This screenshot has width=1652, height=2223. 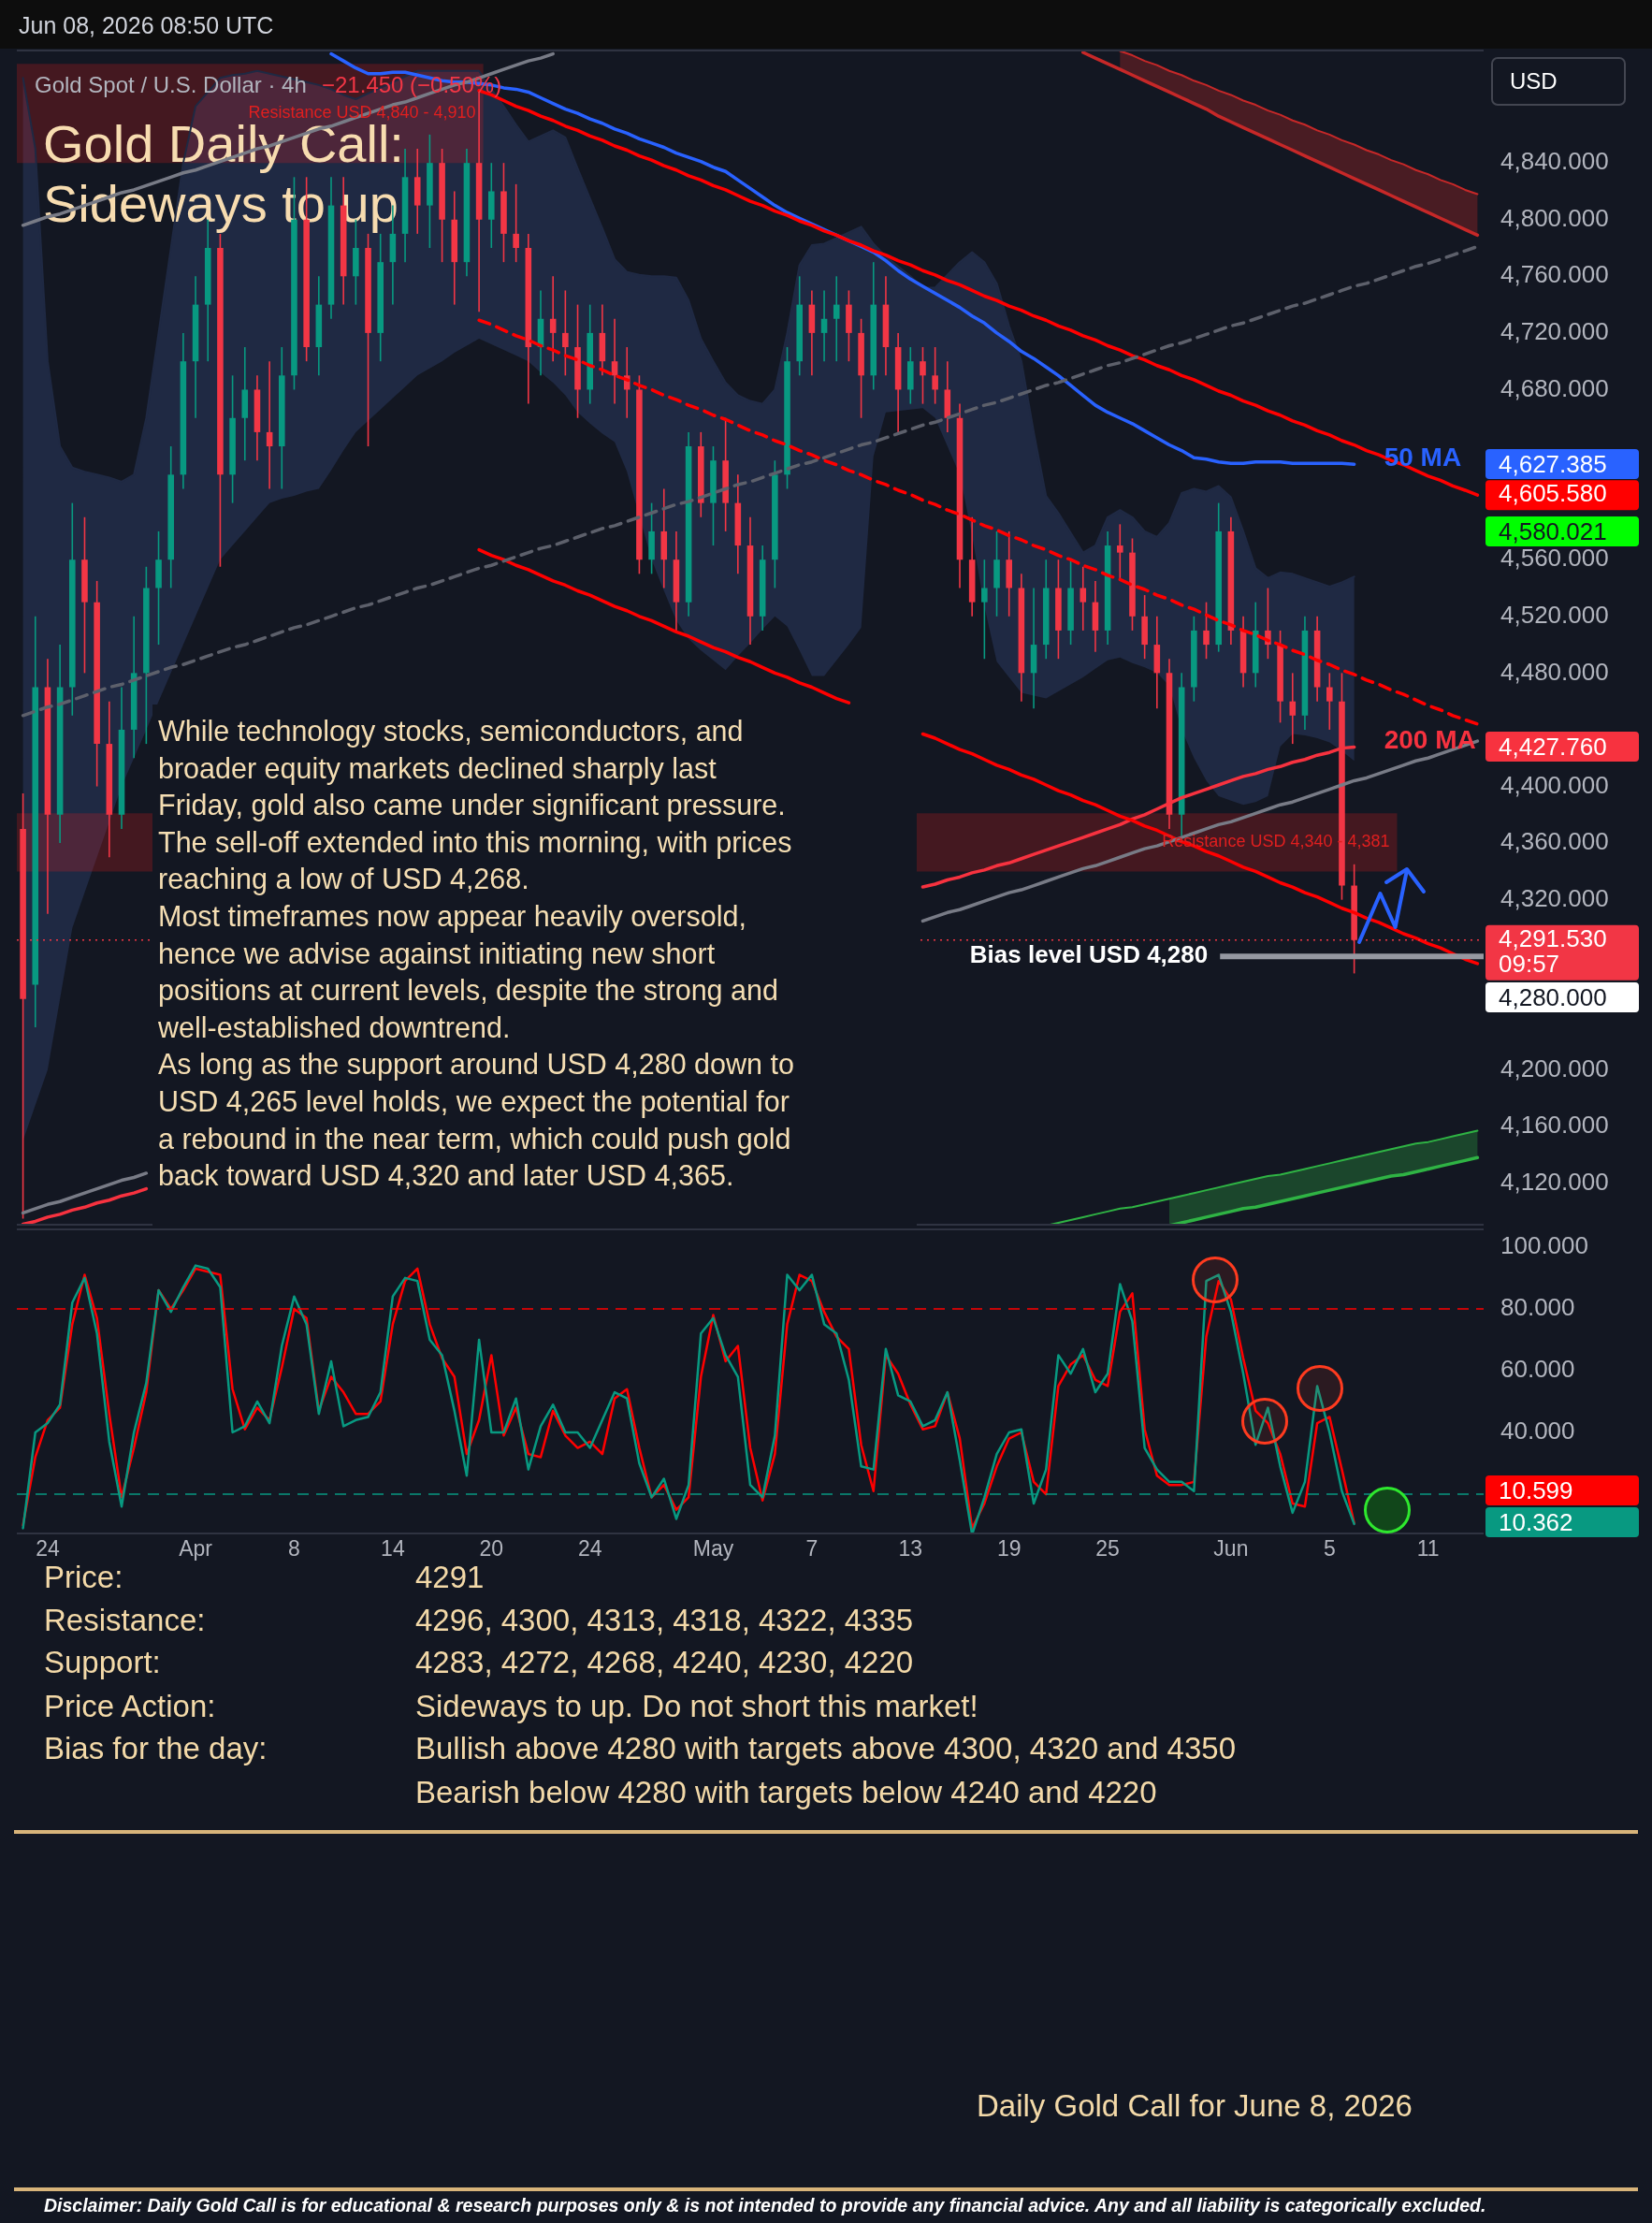 I want to click on y-tick-label: 4,760.000, so click(x=1554, y=274).